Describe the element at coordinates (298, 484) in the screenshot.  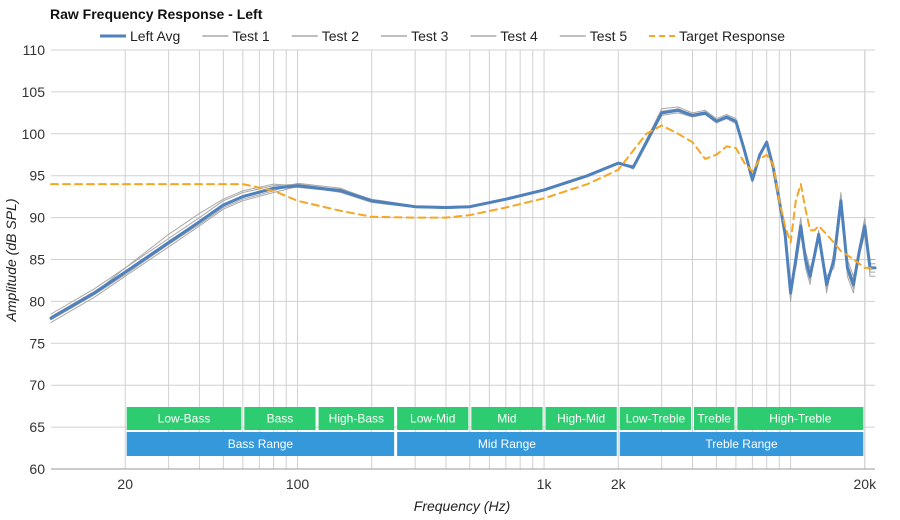
I see `x-tick-label: 100` at that location.